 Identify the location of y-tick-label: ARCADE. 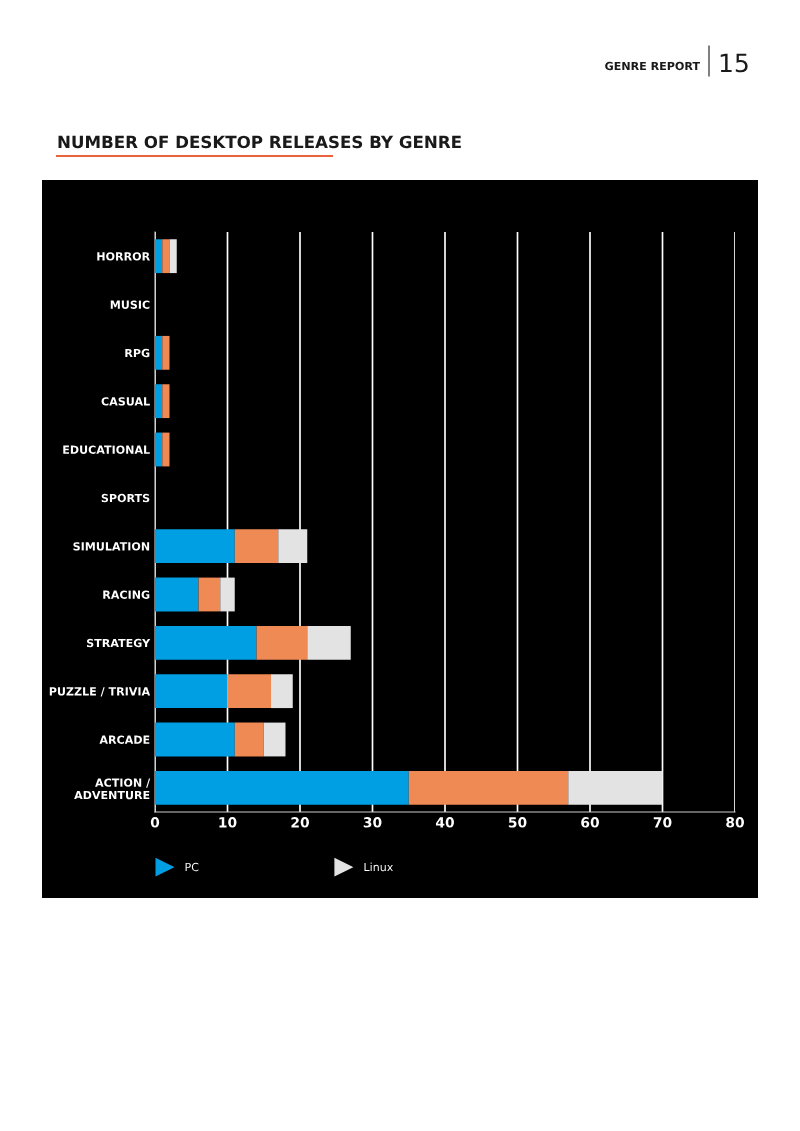
(124, 739).